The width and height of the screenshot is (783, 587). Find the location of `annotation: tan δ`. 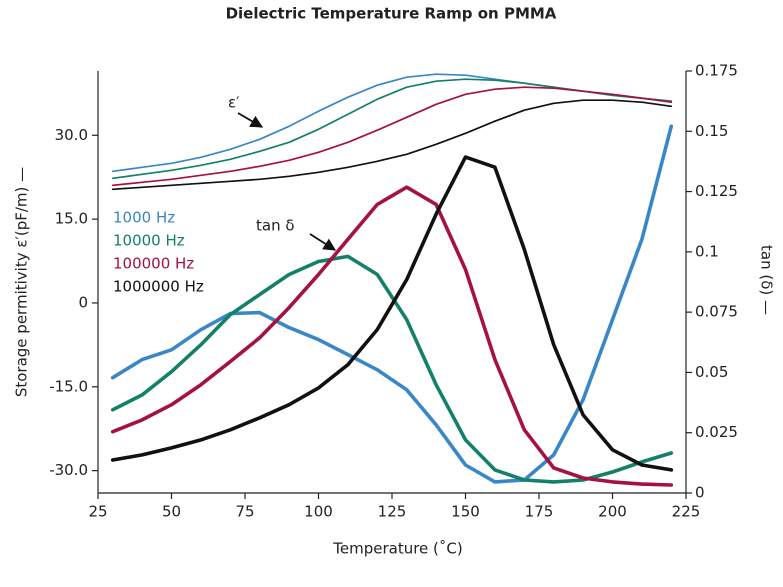

annotation: tan δ is located at coordinates (275, 226).